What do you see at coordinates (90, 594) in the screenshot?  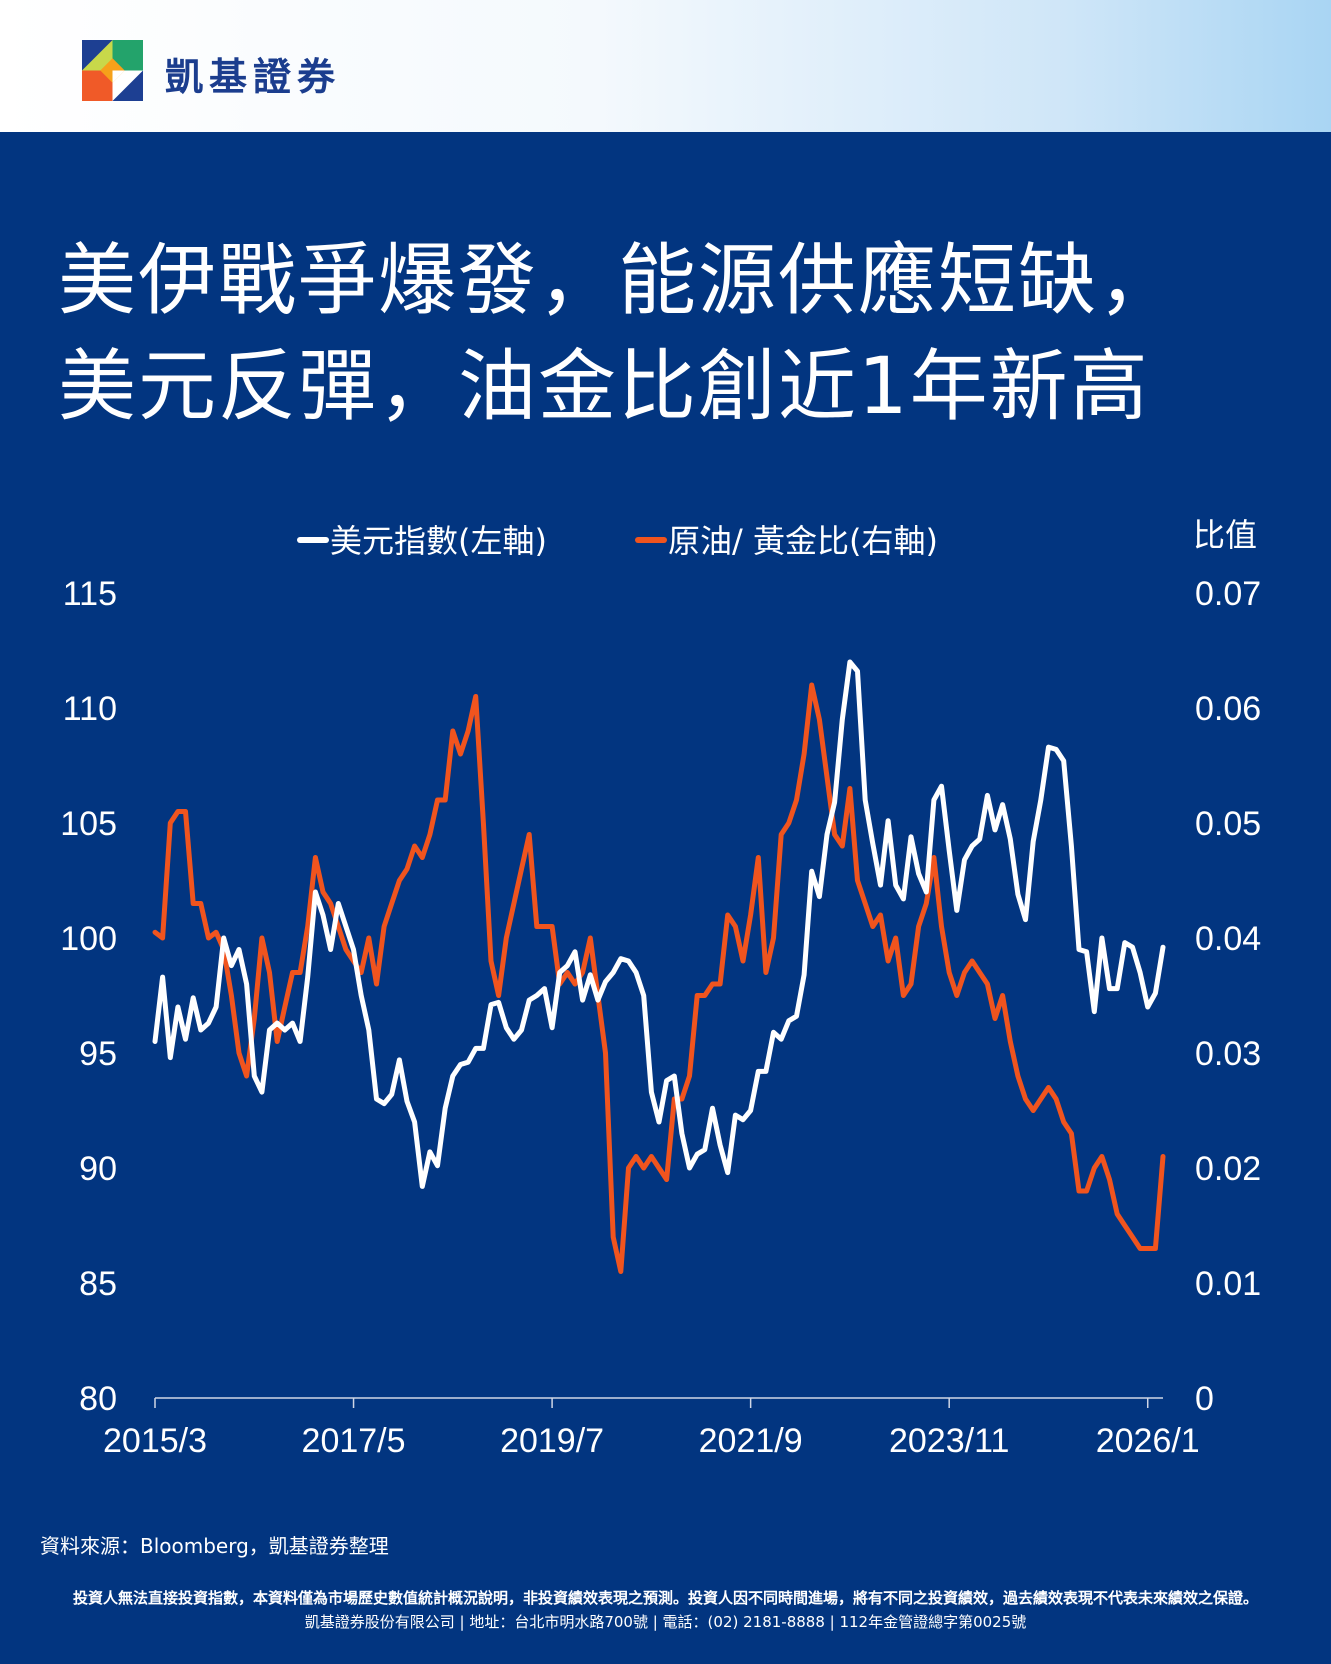 I see `y-left-tick-label: 115` at bounding box center [90, 594].